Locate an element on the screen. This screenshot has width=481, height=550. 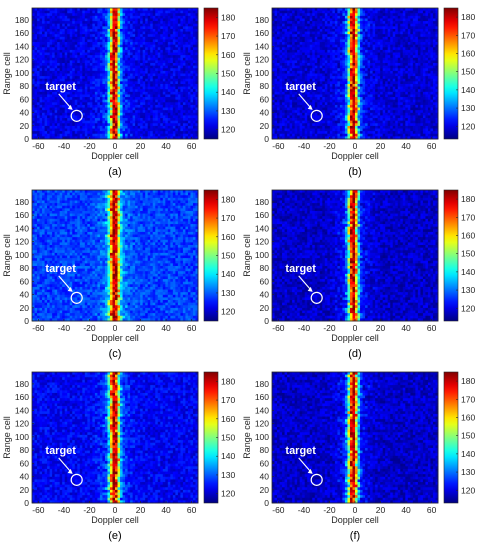
y-tick-label: 180 is located at coordinates (22, 20).